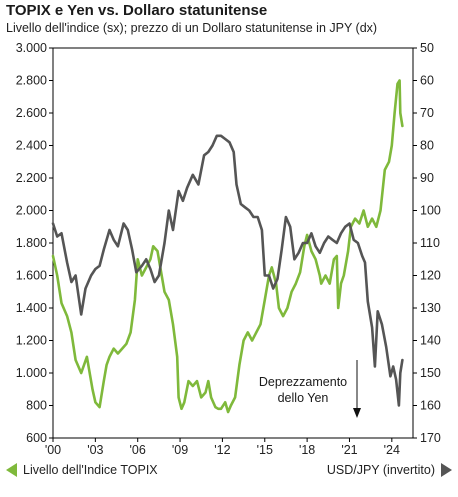 The width and height of the screenshot is (458, 497). What do you see at coordinates (427, 146) in the screenshot?
I see `y-right-tick-label: 80` at bounding box center [427, 146].